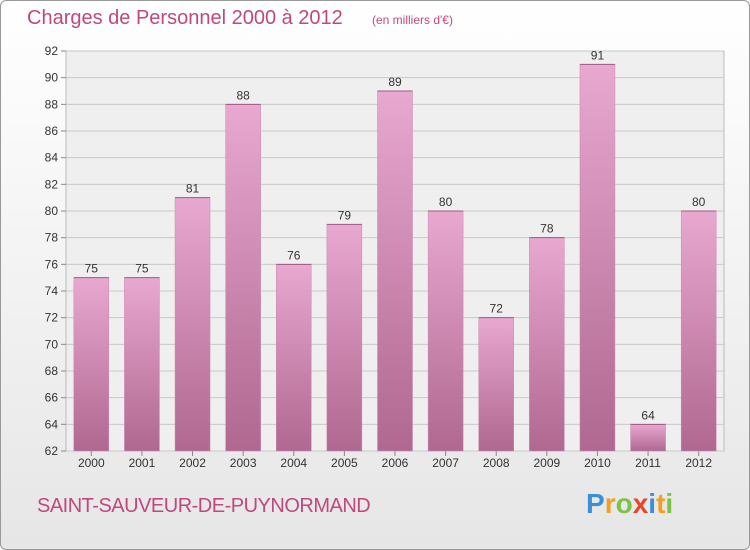  Describe the element at coordinates (648, 415) in the screenshot. I see `data-label: 64` at that location.